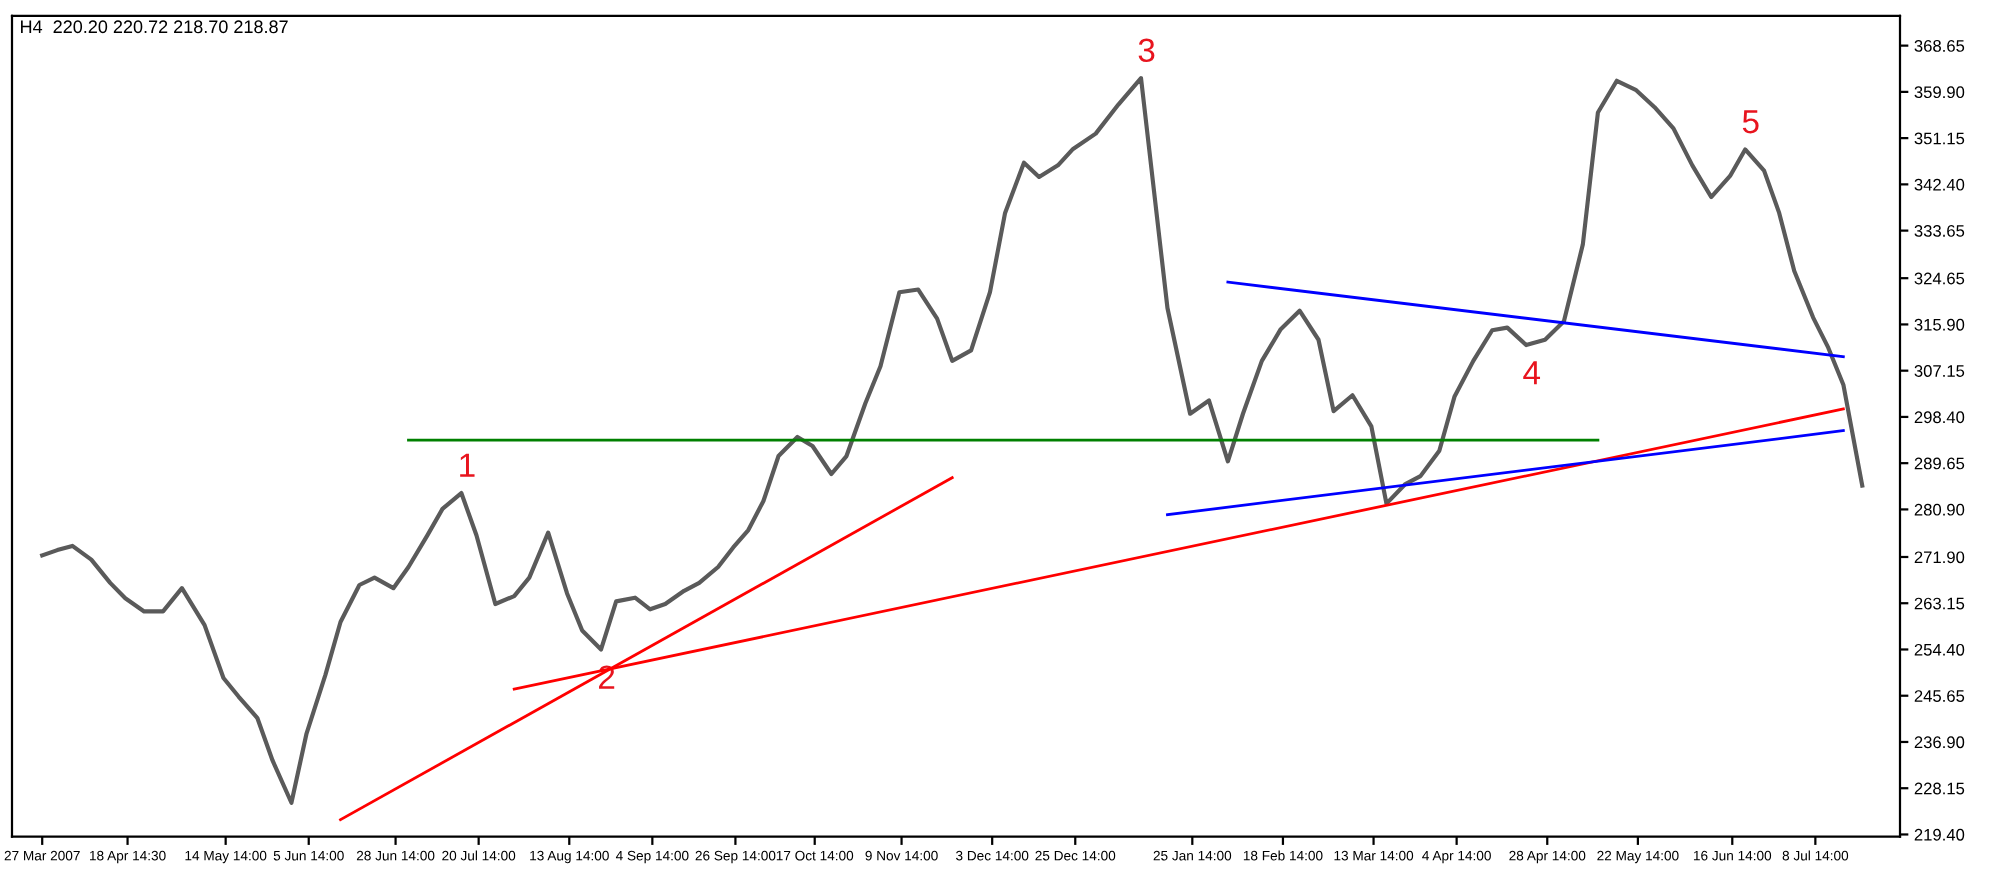  What do you see at coordinates (1939, 742) in the screenshot?
I see `y-tick-label: 236.90` at bounding box center [1939, 742].